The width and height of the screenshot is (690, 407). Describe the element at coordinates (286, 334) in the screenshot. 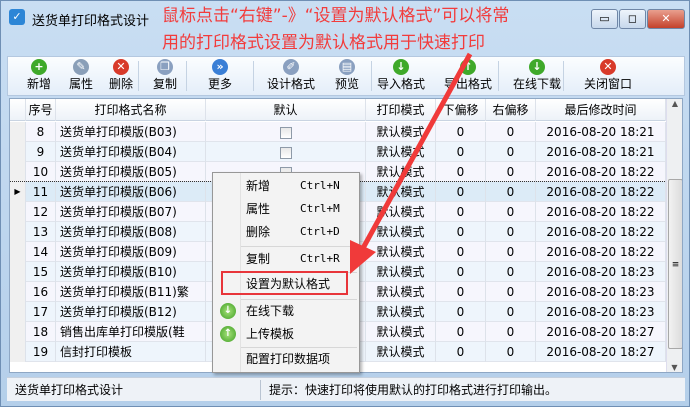

I see `menu-item-upload: ↑ 上传模板` at that location.